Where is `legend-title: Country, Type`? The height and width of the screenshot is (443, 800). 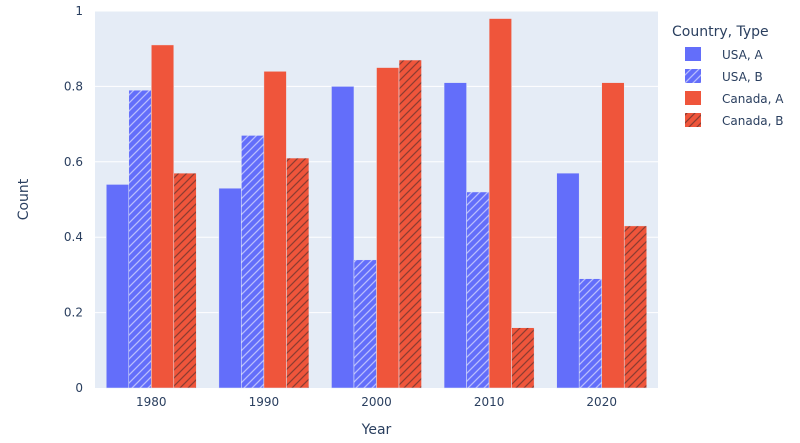
legend-title: Country, Type is located at coordinates (720, 32).